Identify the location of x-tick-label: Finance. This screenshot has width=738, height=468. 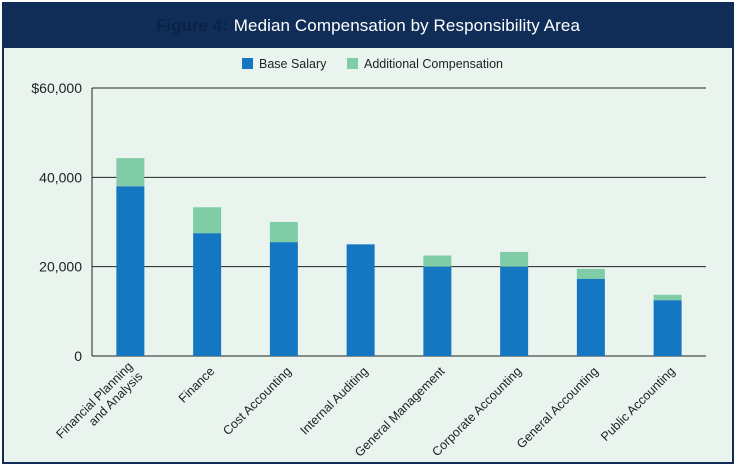
(196, 384).